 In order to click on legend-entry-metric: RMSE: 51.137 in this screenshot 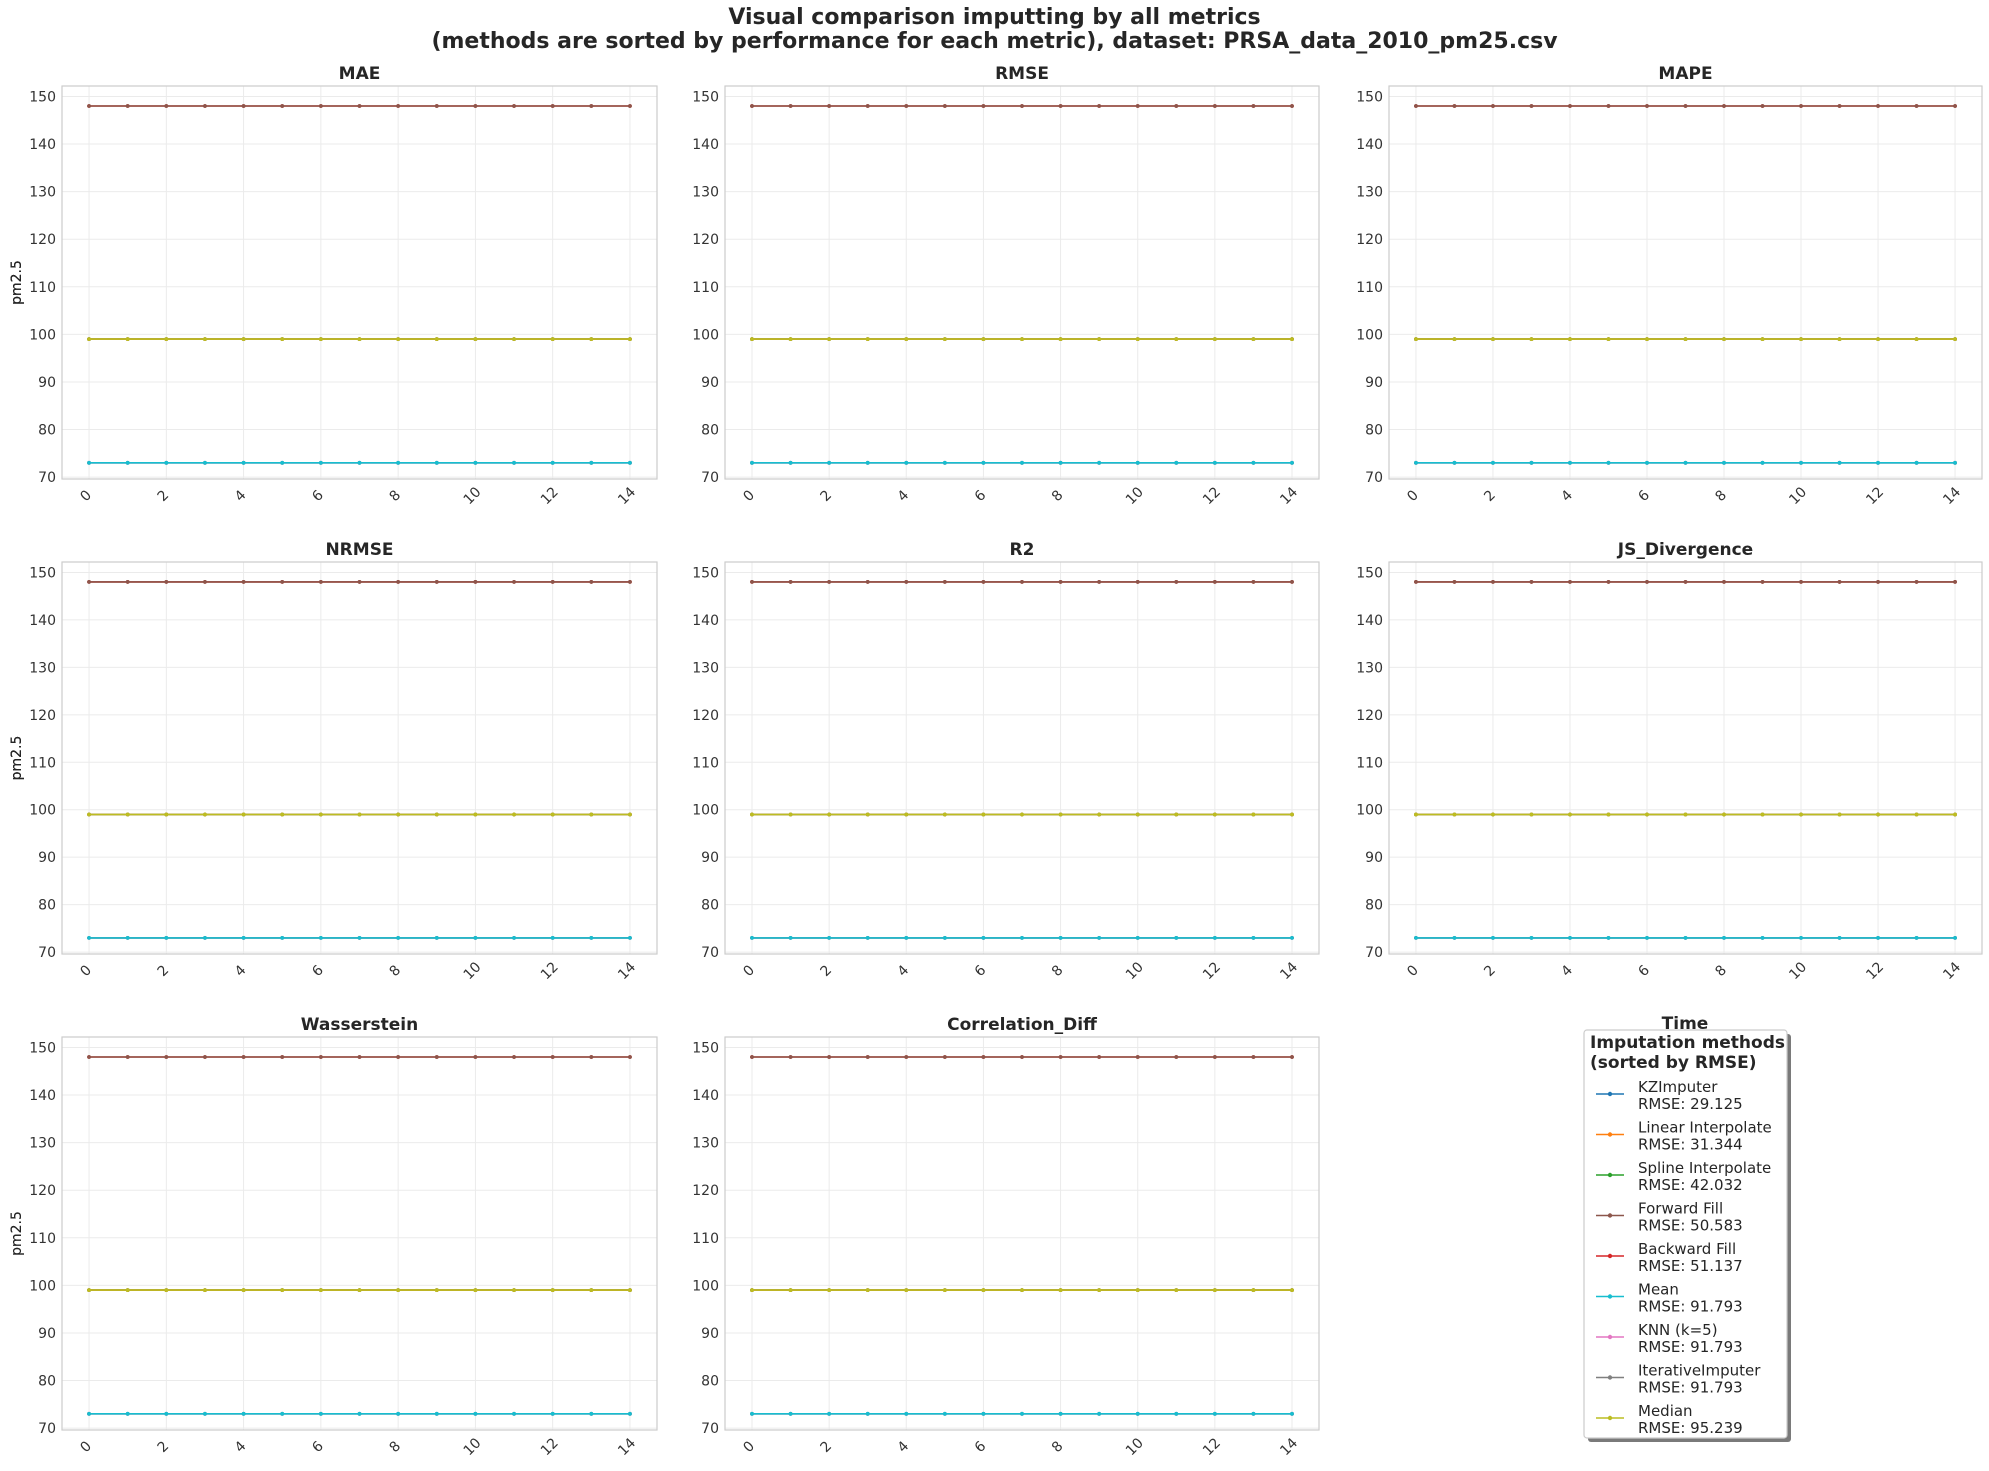, I will do `click(1690, 1266)`.